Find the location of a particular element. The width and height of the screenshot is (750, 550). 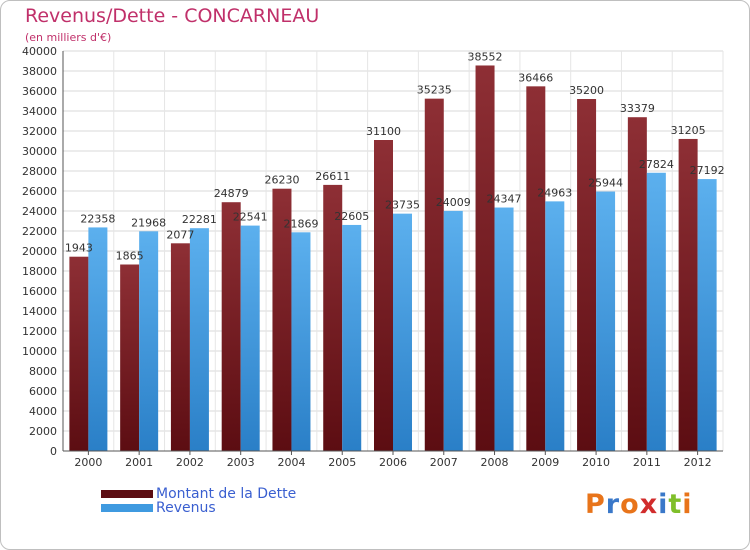

y-tick-label: 32000 is located at coordinates (39, 131).